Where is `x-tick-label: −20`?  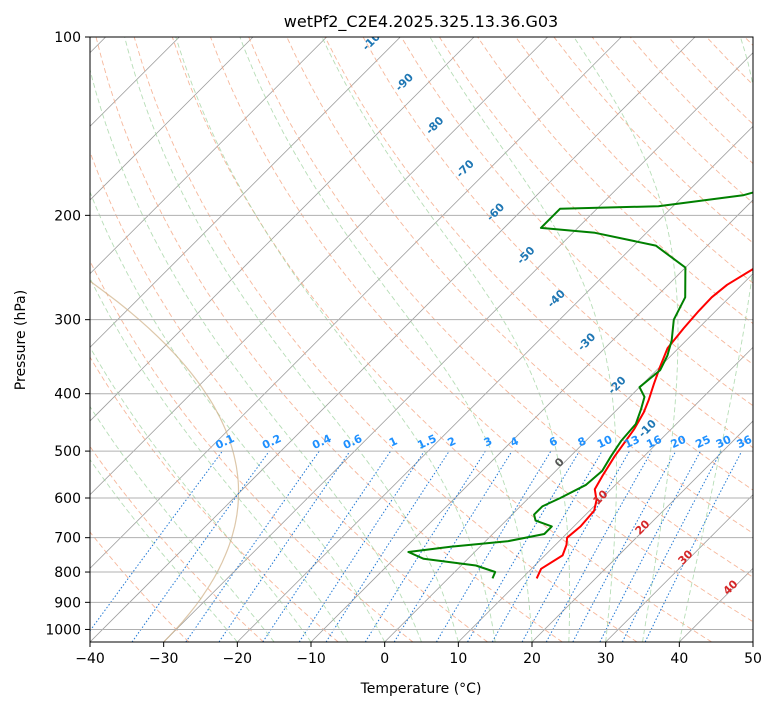
x-tick-label: −20 is located at coordinates (238, 659).